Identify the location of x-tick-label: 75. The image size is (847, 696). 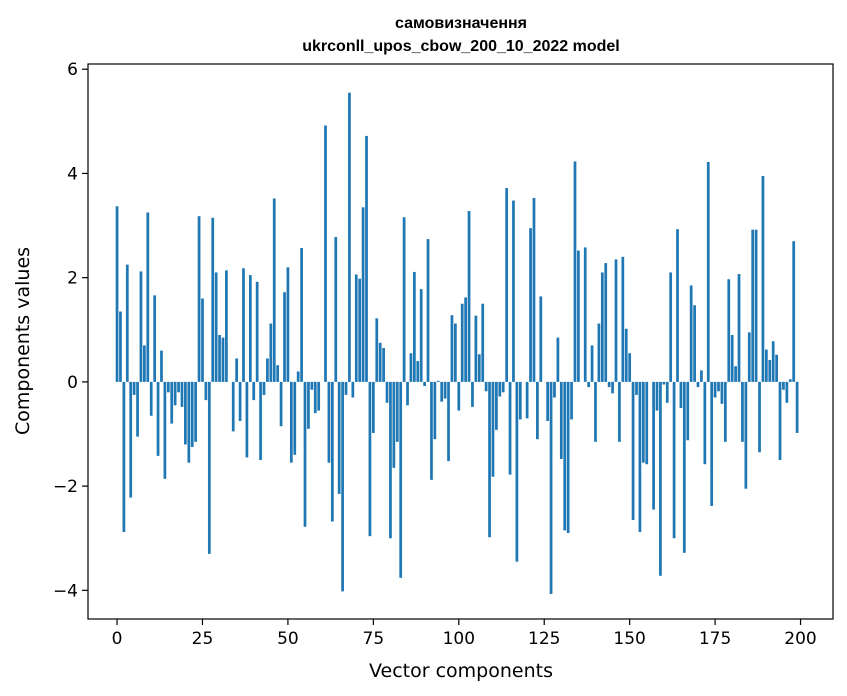
(374, 639).